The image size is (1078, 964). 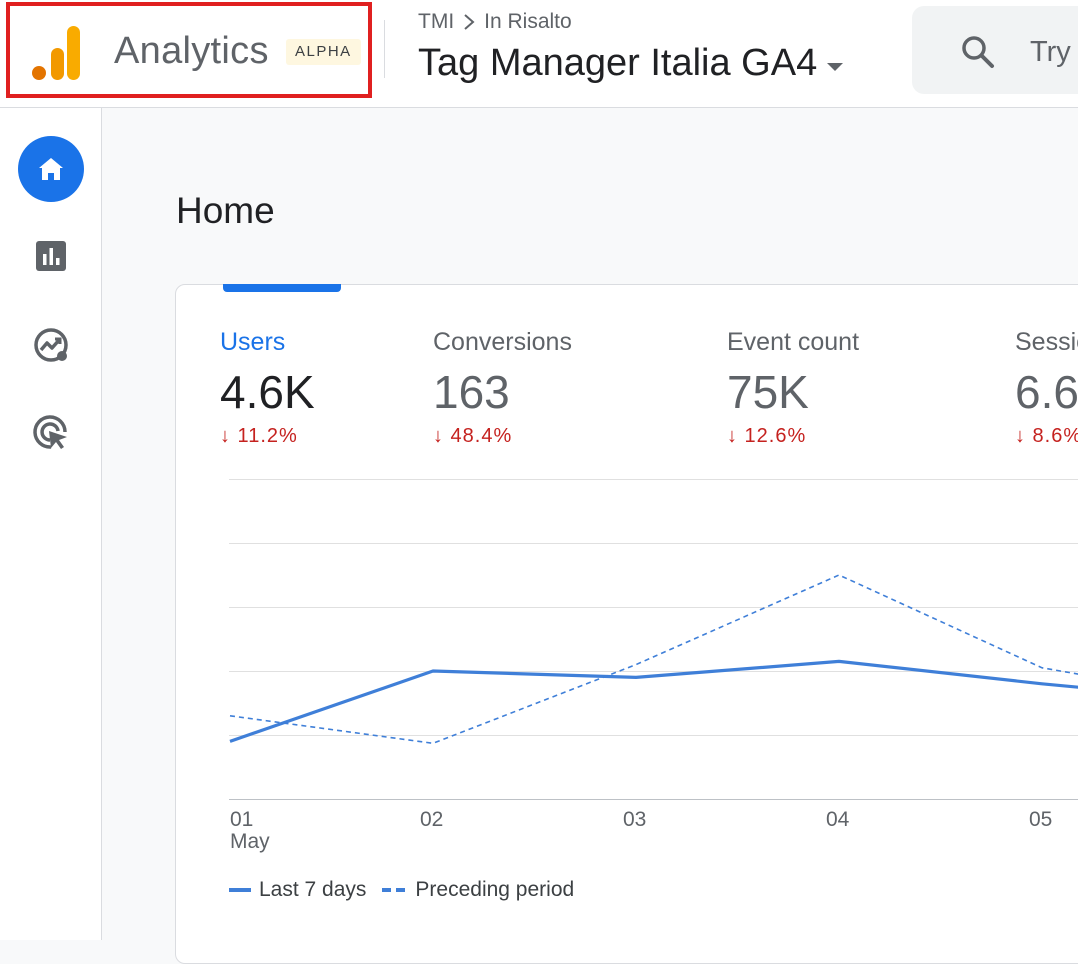 What do you see at coordinates (495, 889) in the screenshot?
I see `legend-label-previous: Preceding period` at bounding box center [495, 889].